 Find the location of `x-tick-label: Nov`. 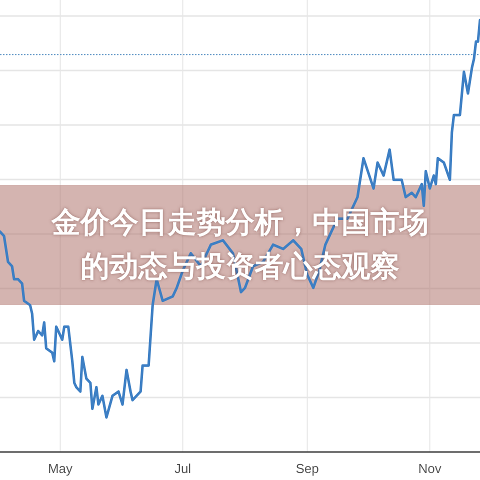

x-tick-label: Nov is located at coordinates (430, 468).